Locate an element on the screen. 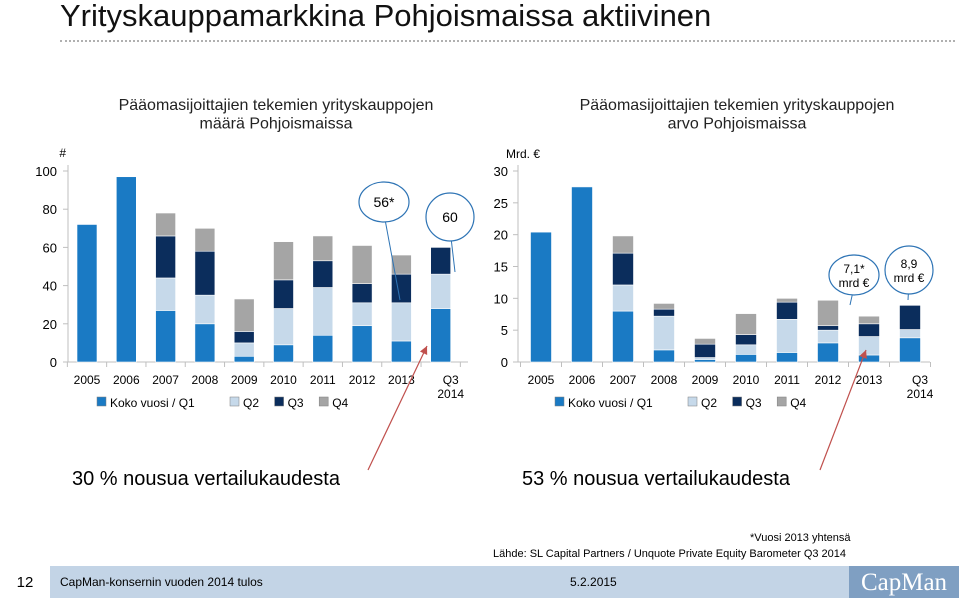  value-bar-2012-q2 is located at coordinates (828, 336).